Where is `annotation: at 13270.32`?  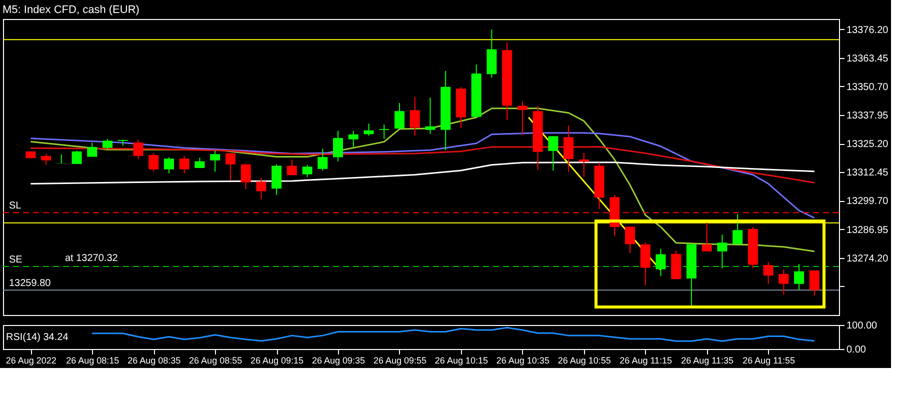
annotation: at 13270.32 is located at coordinates (91, 258).